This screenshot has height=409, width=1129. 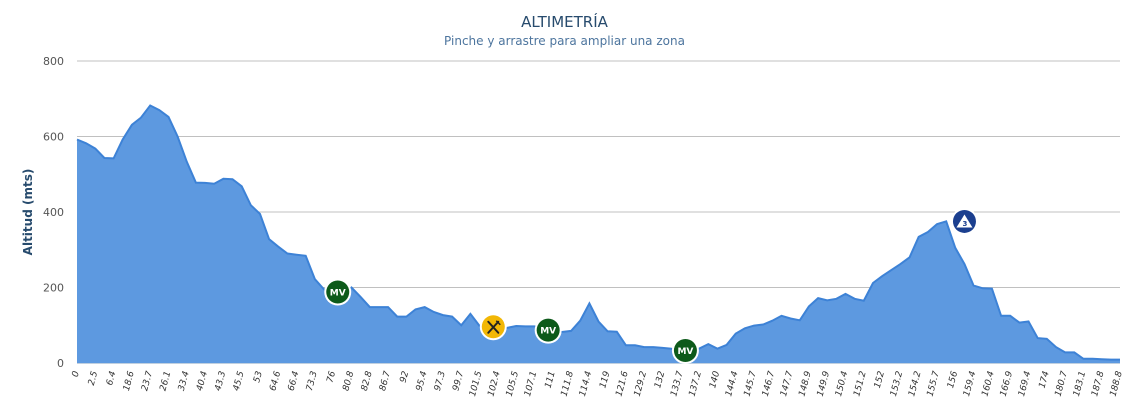 I want to click on x-tick-label: 121.6, so click(x=622, y=384).